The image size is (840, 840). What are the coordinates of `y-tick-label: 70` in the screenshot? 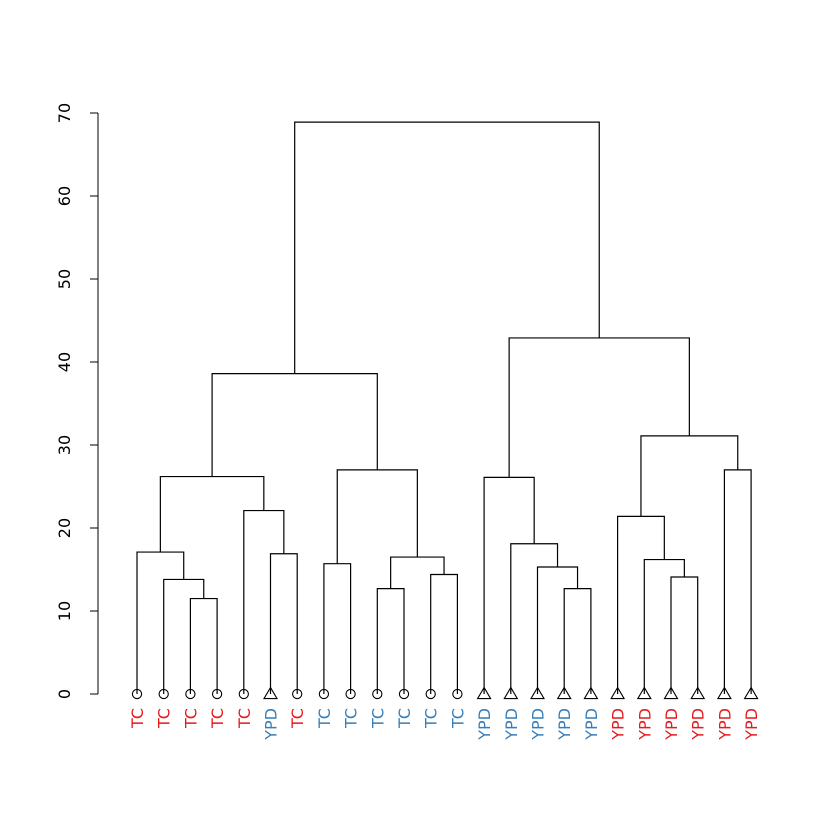 It's located at (64, 113).